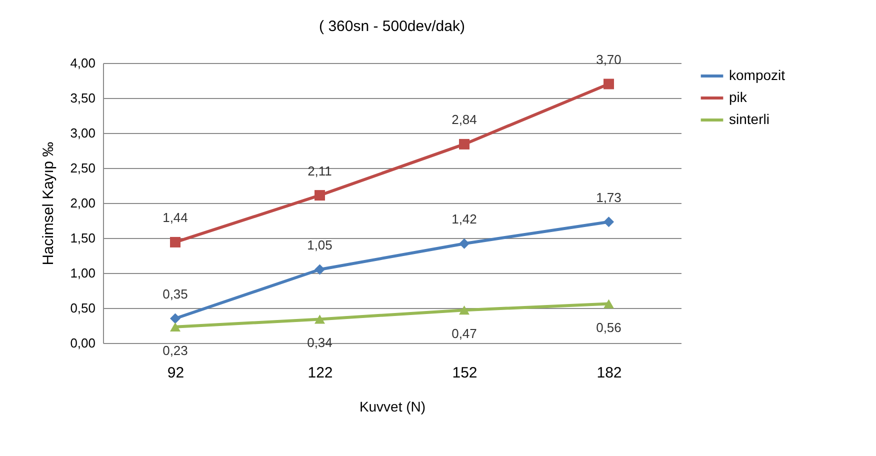 This screenshot has height=456, width=876. I want to click on data-label: 1,05, so click(319, 245).